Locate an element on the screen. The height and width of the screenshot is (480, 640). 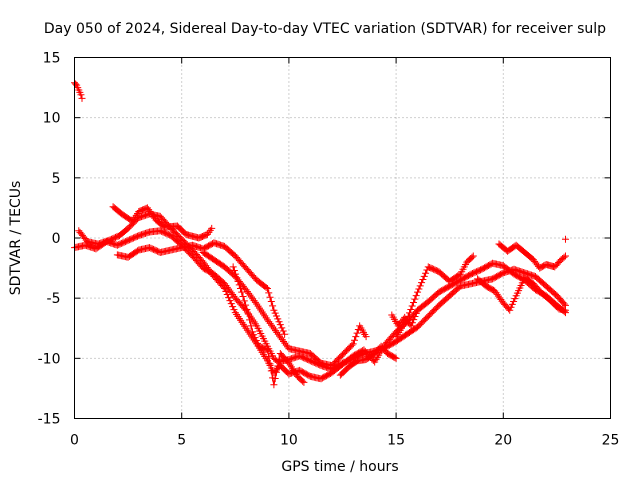
series-trace-e is located at coordinates (284, 309).